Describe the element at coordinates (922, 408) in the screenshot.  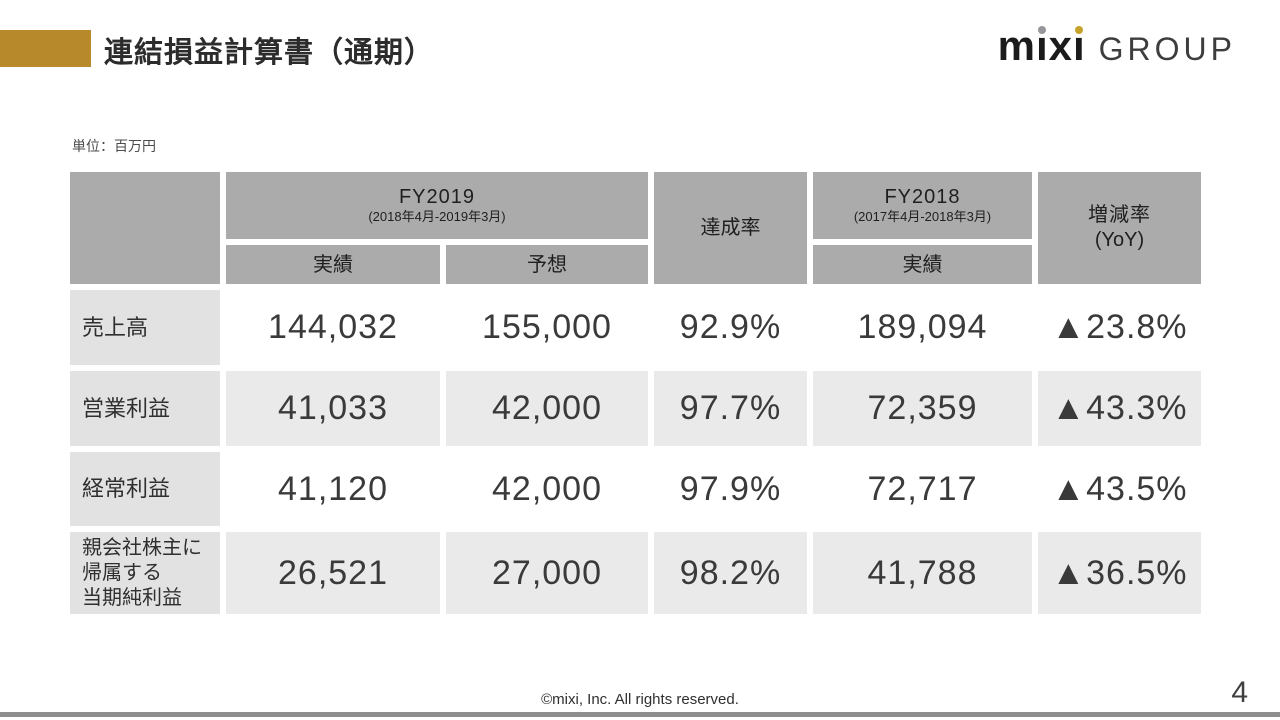
I see `operating-income-fy2018-actual: 72,359` at that location.